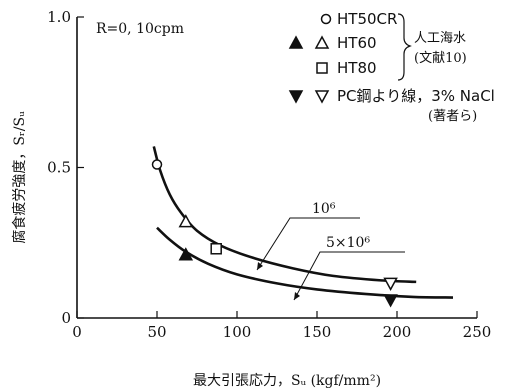 The image size is (516, 391). What do you see at coordinates (348, 243) in the screenshot?
I see `curve-label: 5×10⁶` at bounding box center [348, 243].